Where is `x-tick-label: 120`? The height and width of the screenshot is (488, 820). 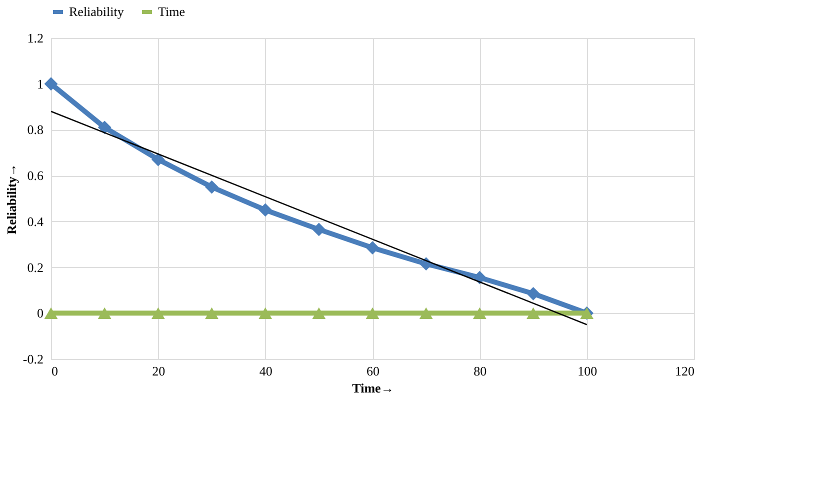
x-tick-label: 120 is located at coordinates (684, 371).